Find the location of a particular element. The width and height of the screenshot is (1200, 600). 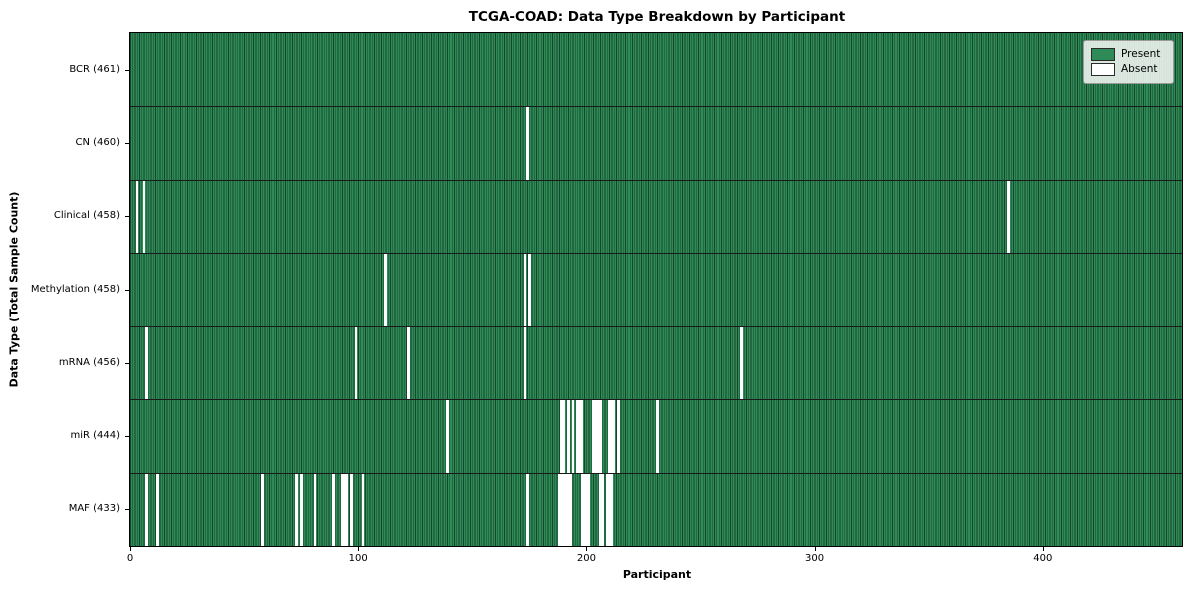

y-tick-label-bcr: BCR (461) is located at coordinates (94, 69).